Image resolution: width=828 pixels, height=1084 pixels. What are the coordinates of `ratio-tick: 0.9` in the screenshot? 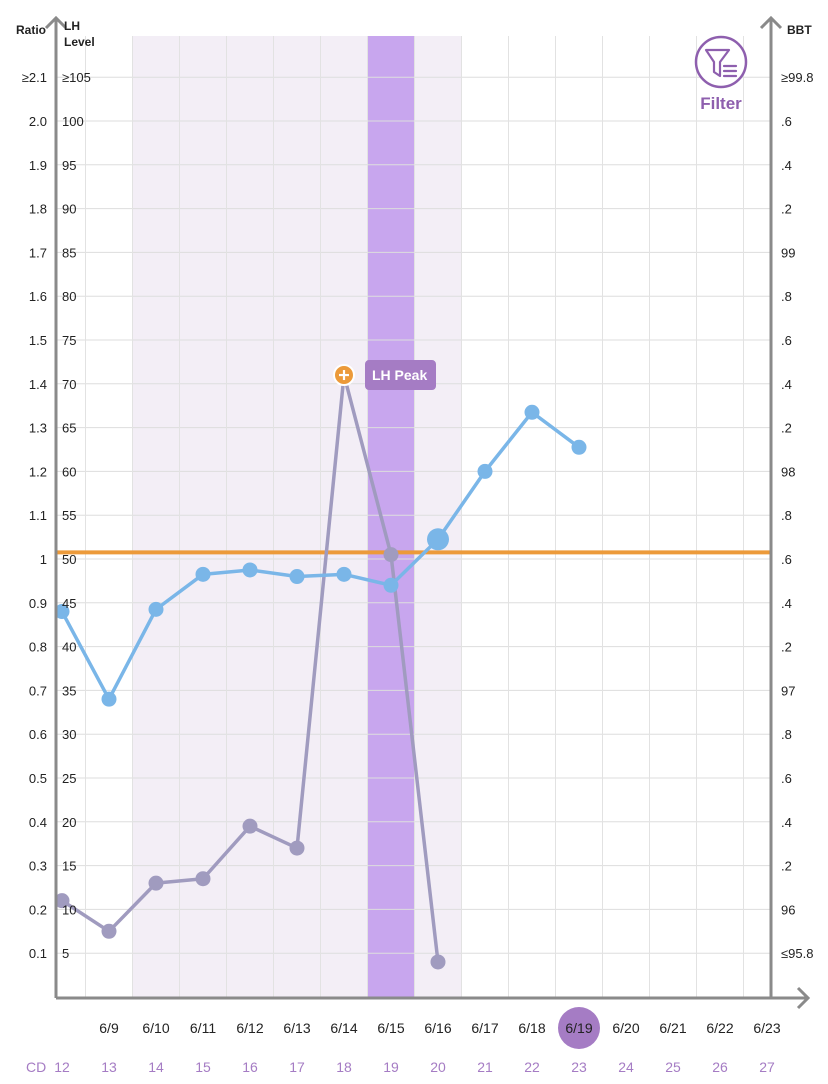 It's located at (38, 603).